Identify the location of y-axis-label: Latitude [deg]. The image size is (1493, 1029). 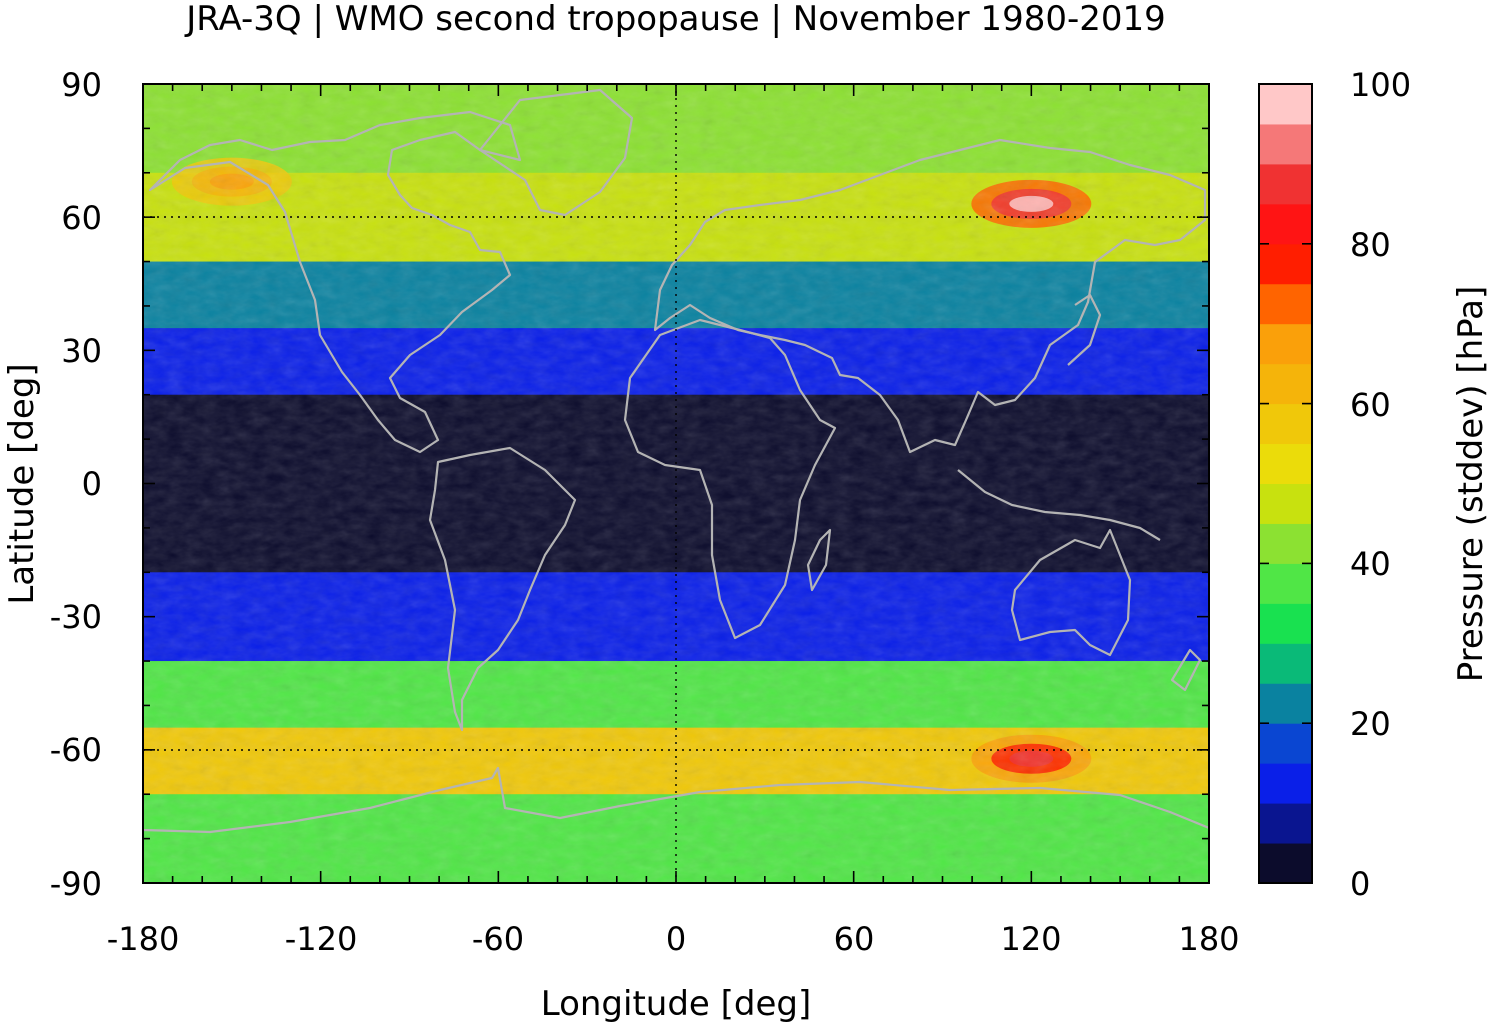
(22, 483).